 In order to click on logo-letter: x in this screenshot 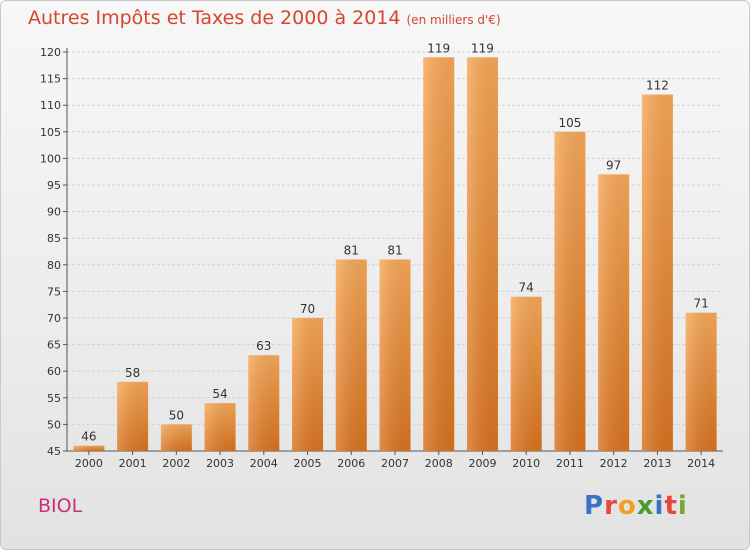, I will do `click(645, 506)`.